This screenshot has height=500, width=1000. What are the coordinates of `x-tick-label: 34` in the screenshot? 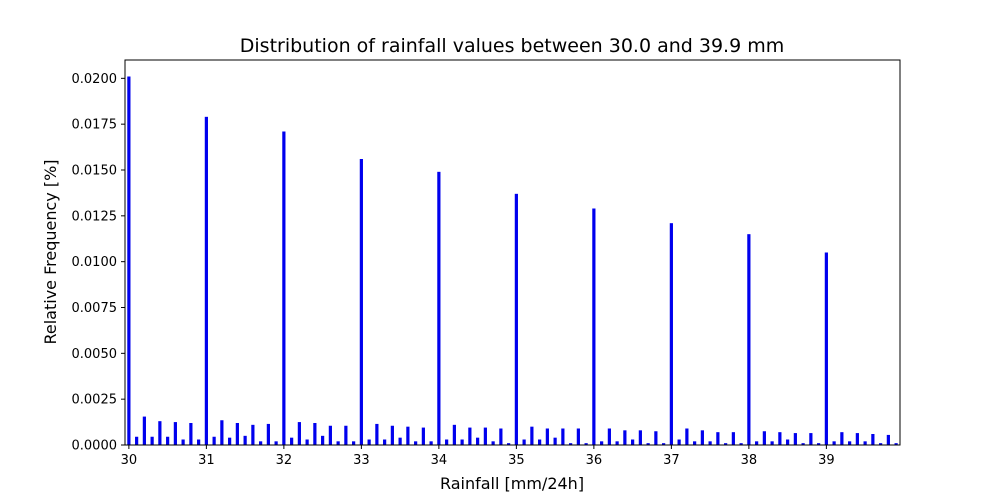 It's located at (439, 460).